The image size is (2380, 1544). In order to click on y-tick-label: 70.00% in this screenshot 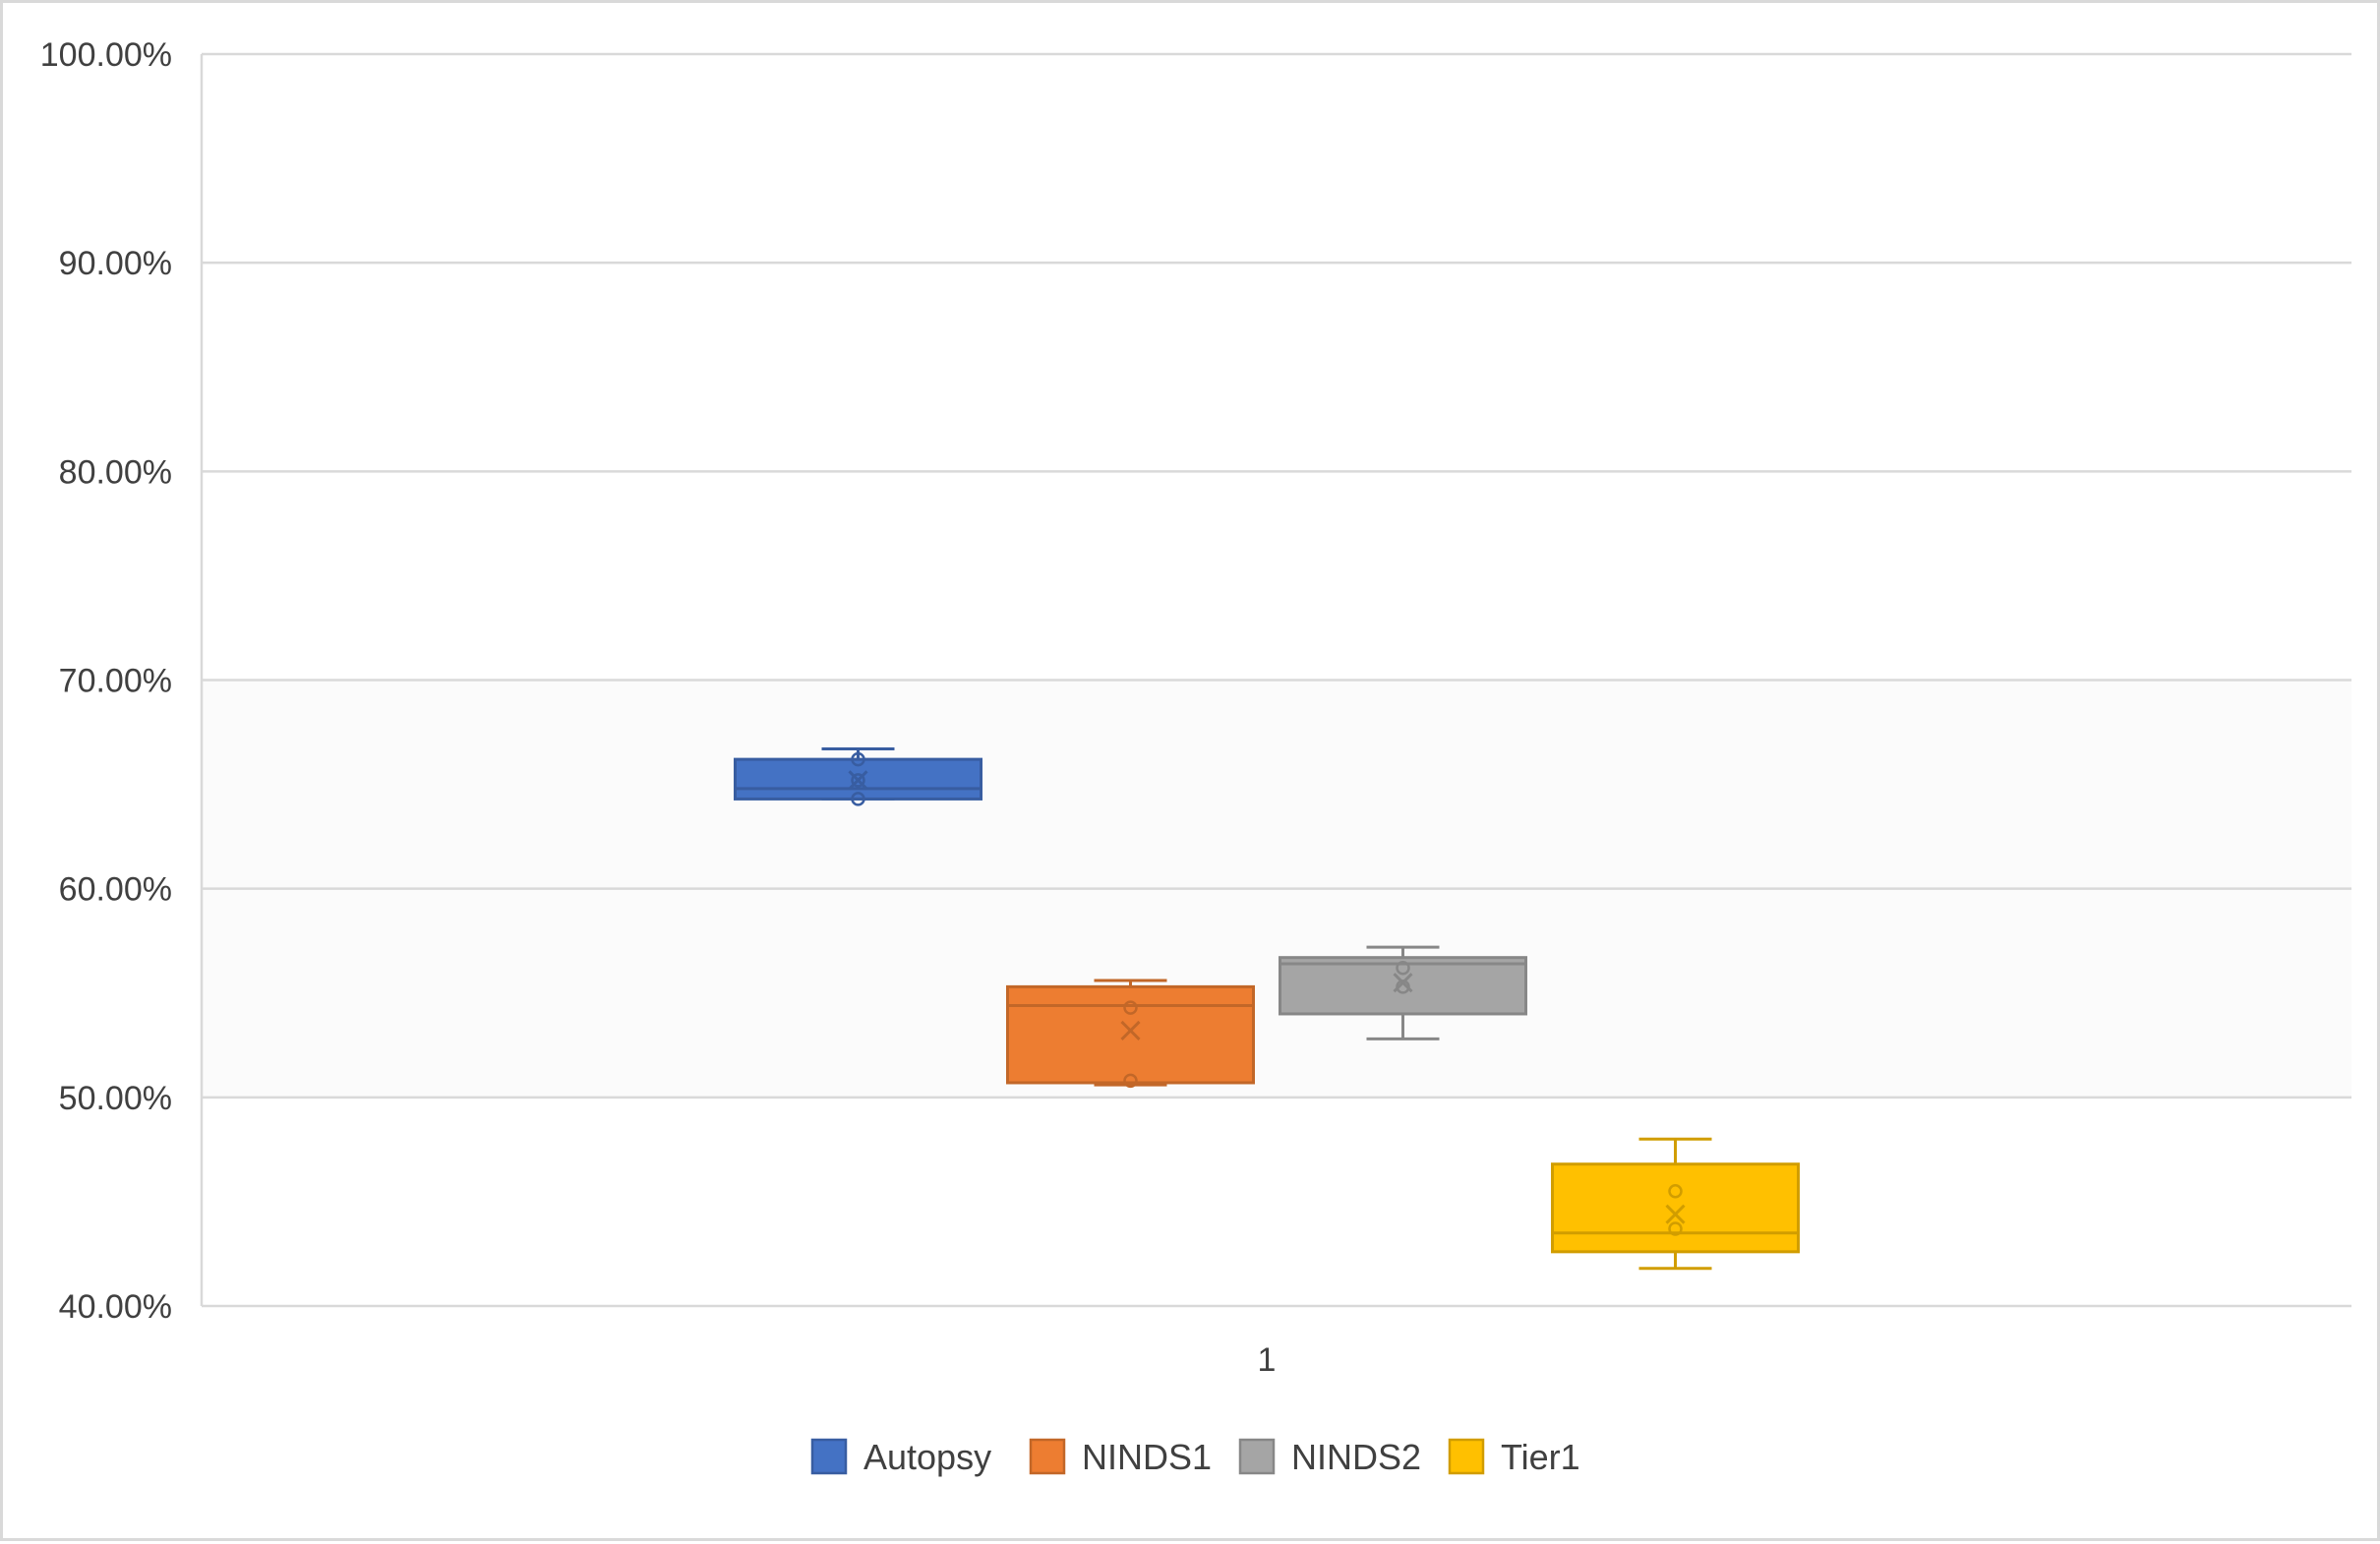, I will do `click(115, 681)`.